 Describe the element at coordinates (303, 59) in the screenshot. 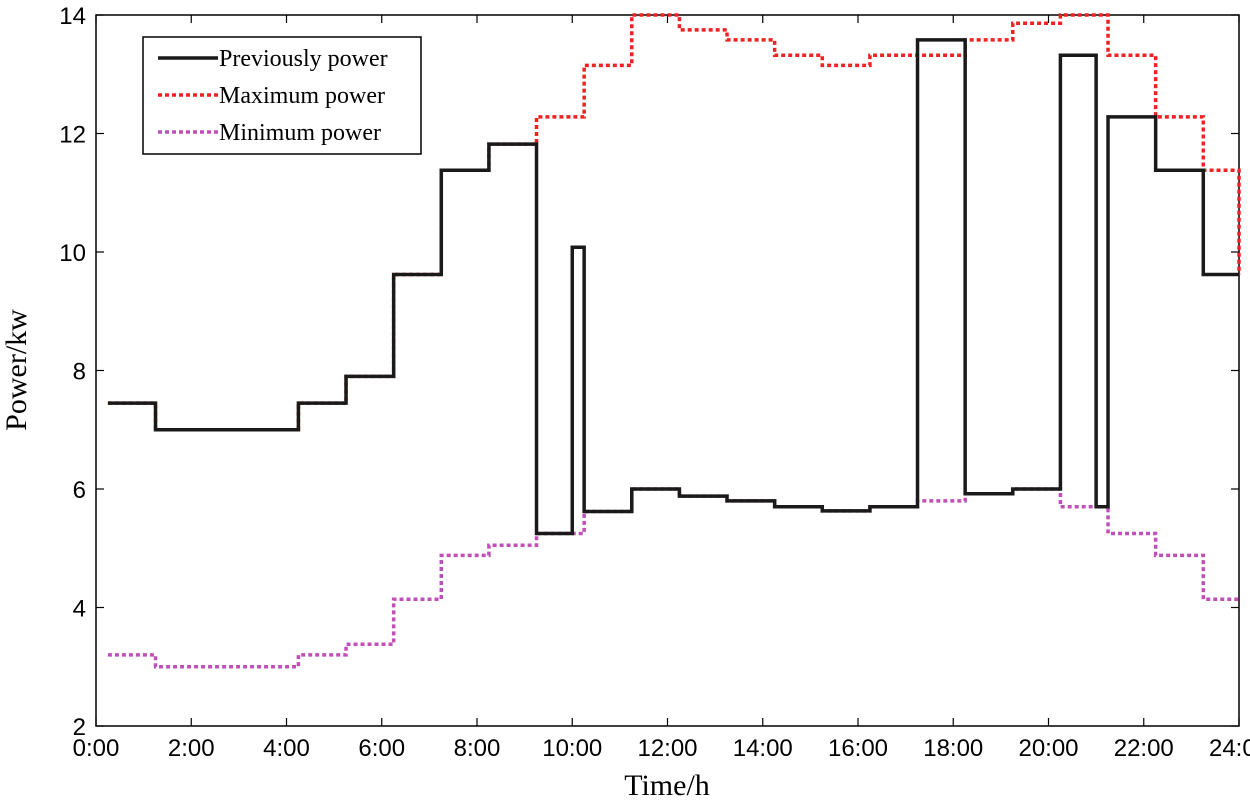

I see `legend-label: Previously power` at that location.